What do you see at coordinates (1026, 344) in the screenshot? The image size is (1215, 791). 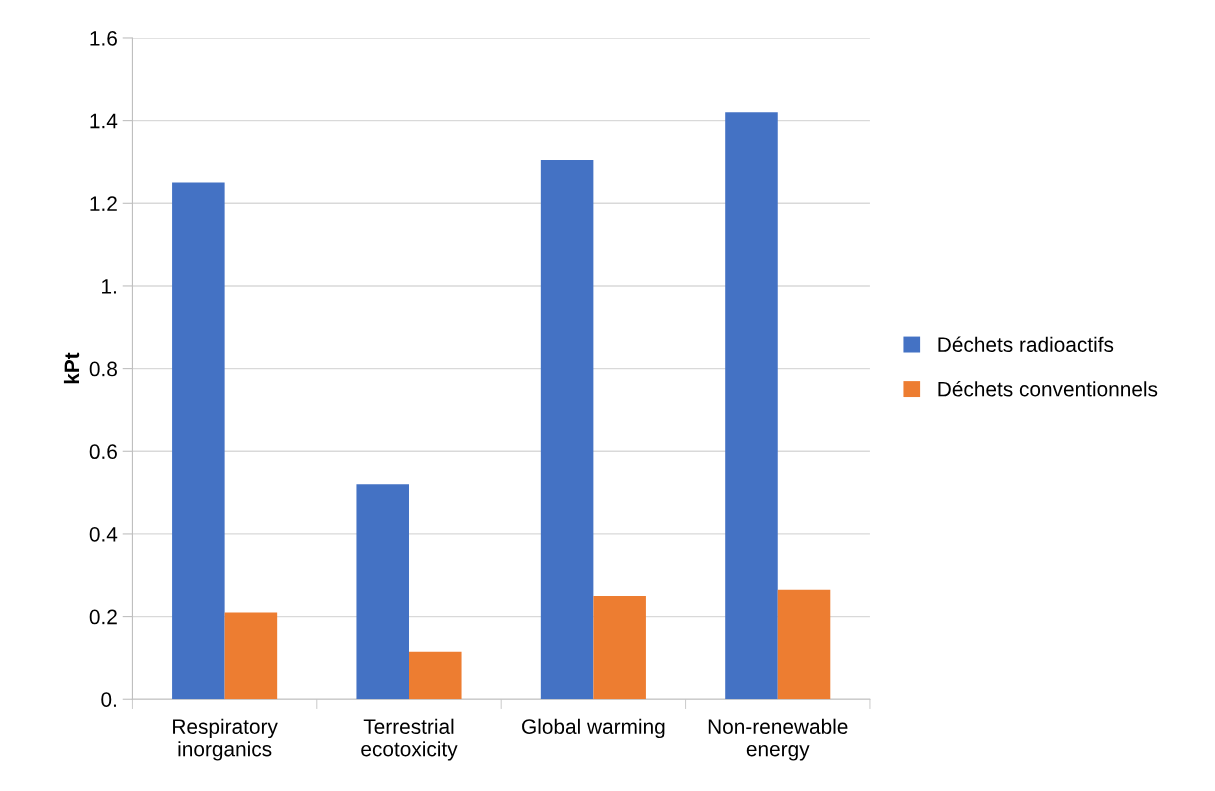 I see `legend-label: Déchets radioactifs` at bounding box center [1026, 344].